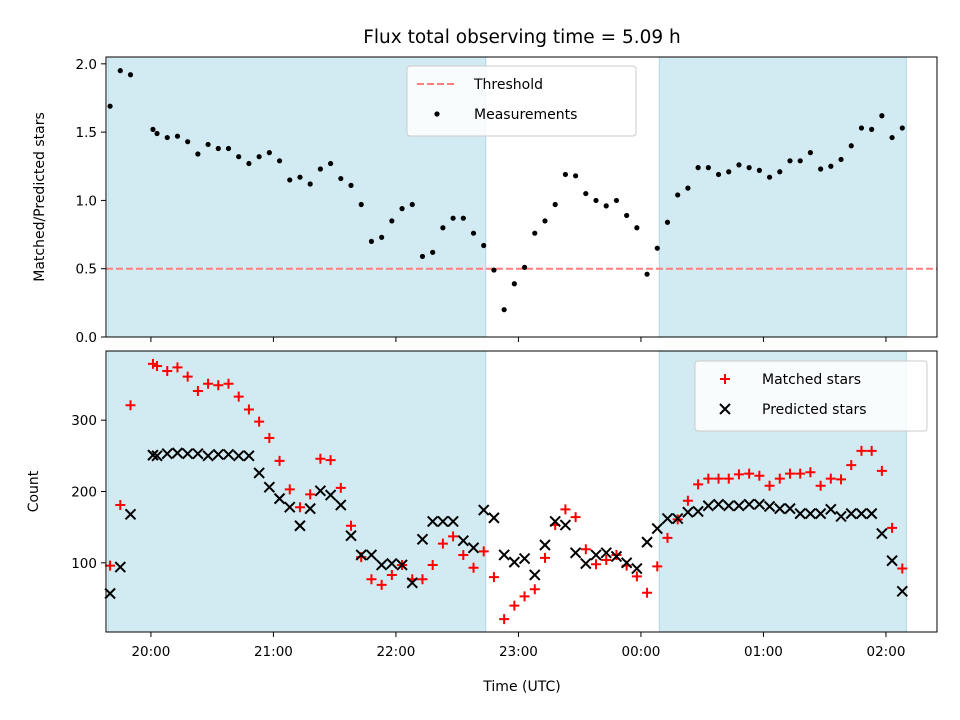 Image resolution: width=960 pixels, height=720 pixels. What do you see at coordinates (521, 687) in the screenshot?
I see `x-axis-label: Time (UTC)` at bounding box center [521, 687].